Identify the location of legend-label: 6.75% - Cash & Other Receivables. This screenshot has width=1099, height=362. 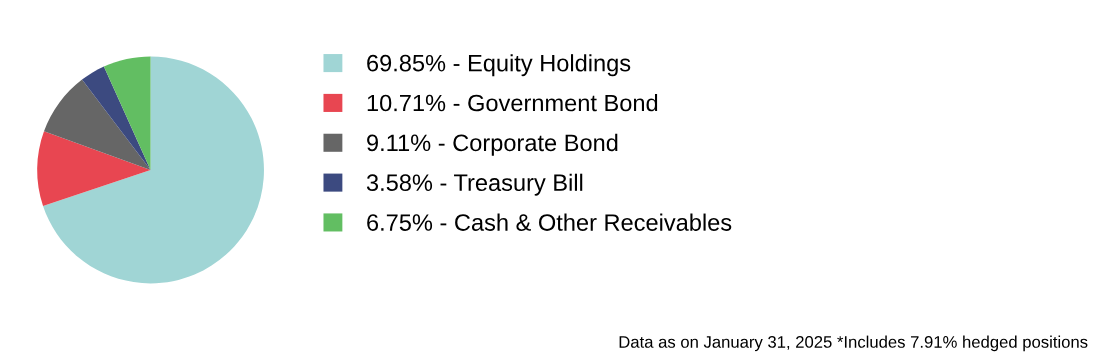
(549, 222).